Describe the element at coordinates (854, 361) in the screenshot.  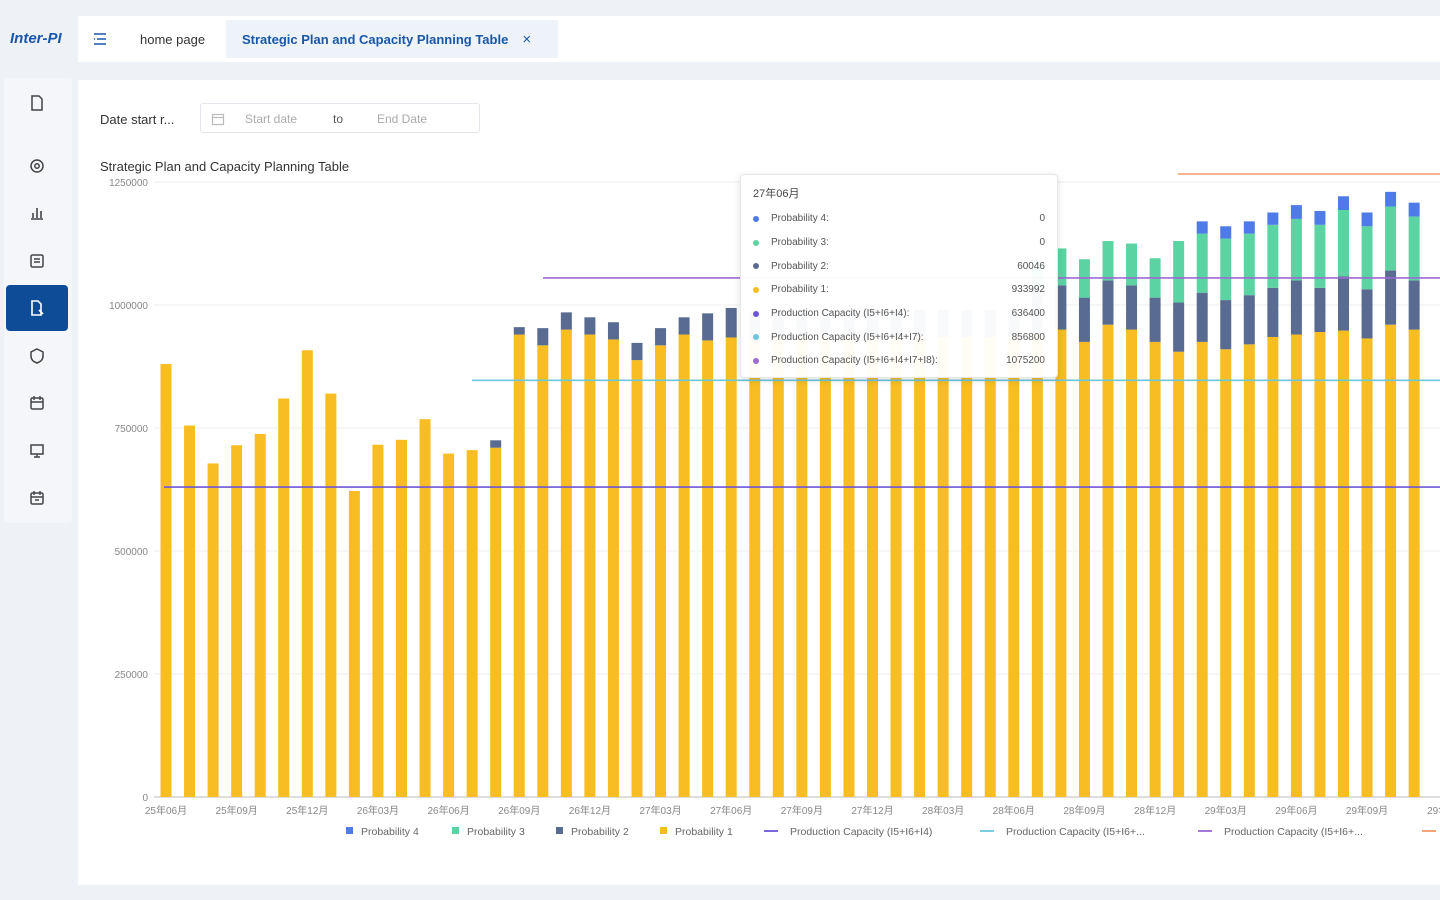
I see `tooltip-series-name: Production Capacity (I5+I6+I4+I7+I8):` at that location.